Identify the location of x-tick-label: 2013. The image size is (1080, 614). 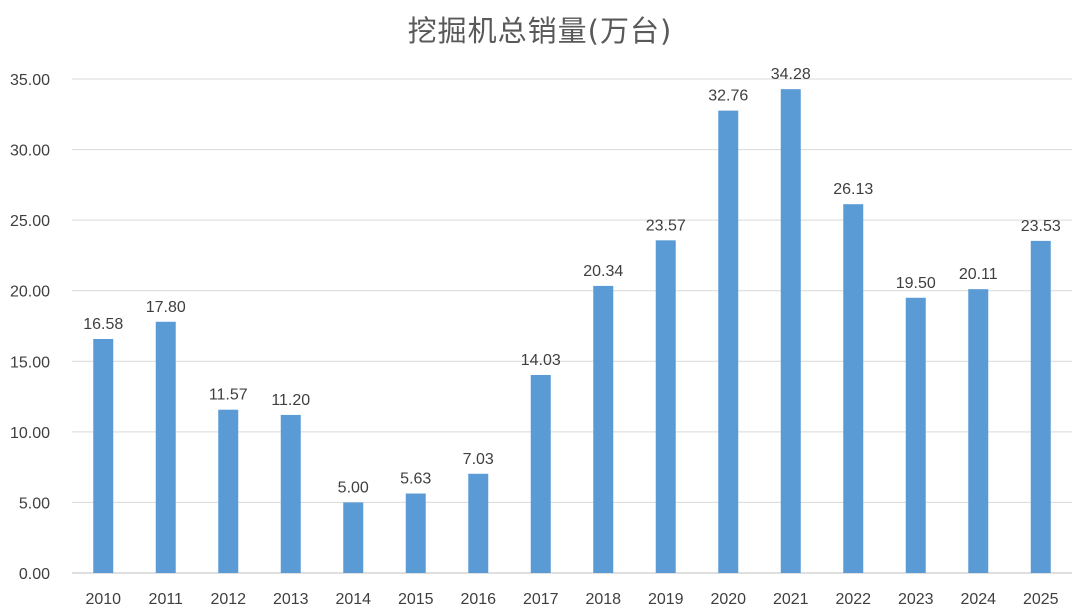
(291, 599).